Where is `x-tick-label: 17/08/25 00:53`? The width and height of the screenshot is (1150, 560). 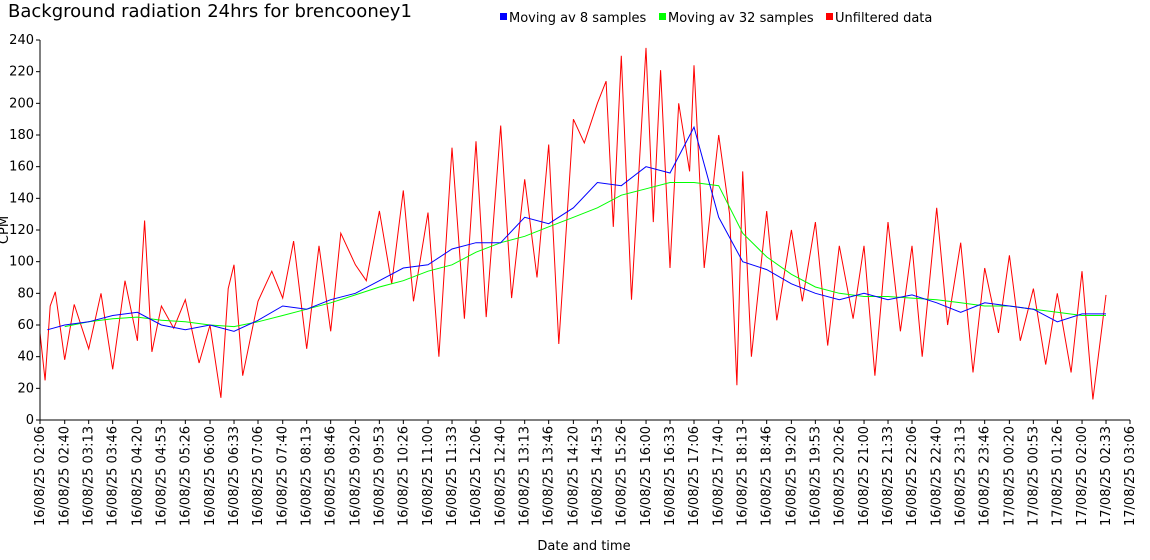 x-tick-label: 17/08/25 00:53 is located at coordinates (1033, 476).